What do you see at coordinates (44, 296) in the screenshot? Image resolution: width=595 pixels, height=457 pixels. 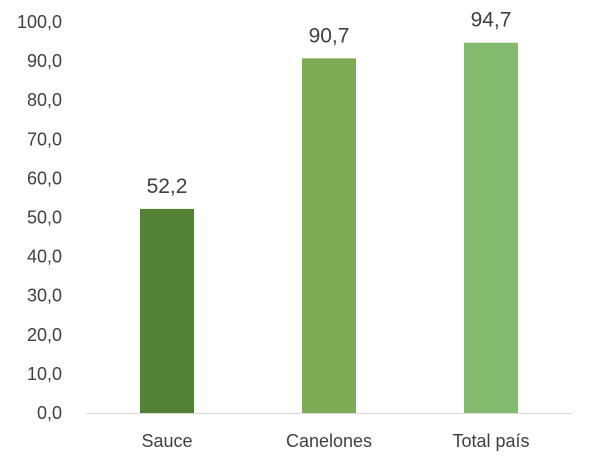 I see `y-tick-label: 30,0` at bounding box center [44, 296].